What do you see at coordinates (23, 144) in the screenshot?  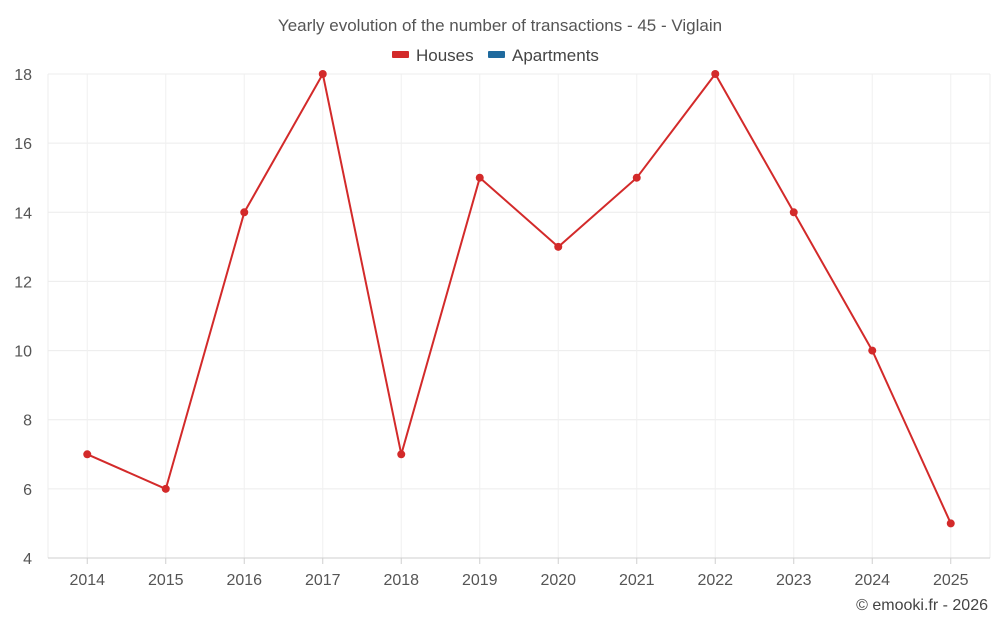 I see `y-tick-label: 16` at bounding box center [23, 144].